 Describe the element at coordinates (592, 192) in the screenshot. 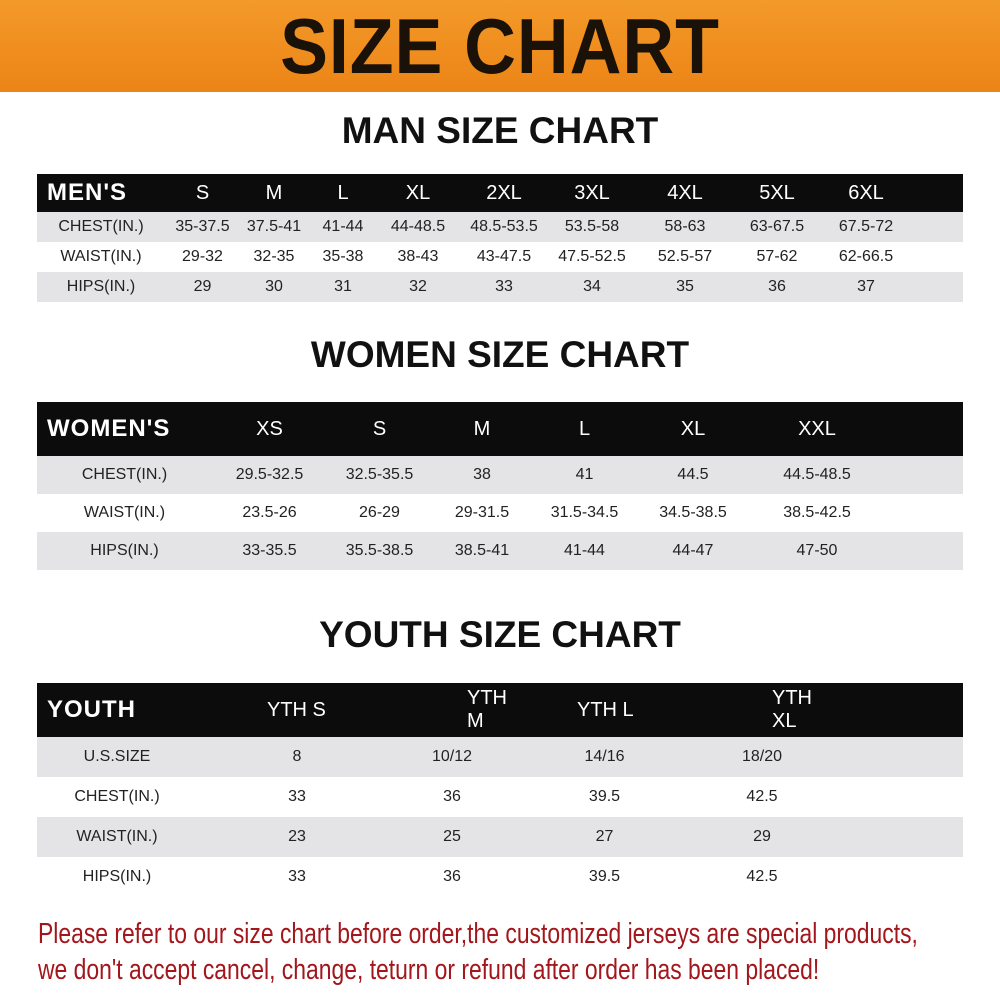

I see `table-cell: 3XL` at that location.